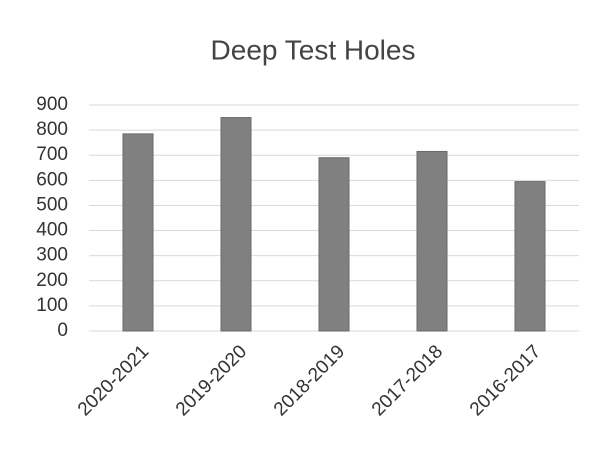 This screenshot has width=602, height=458. I want to click on y-tick-label: 700, so click(52, 154).